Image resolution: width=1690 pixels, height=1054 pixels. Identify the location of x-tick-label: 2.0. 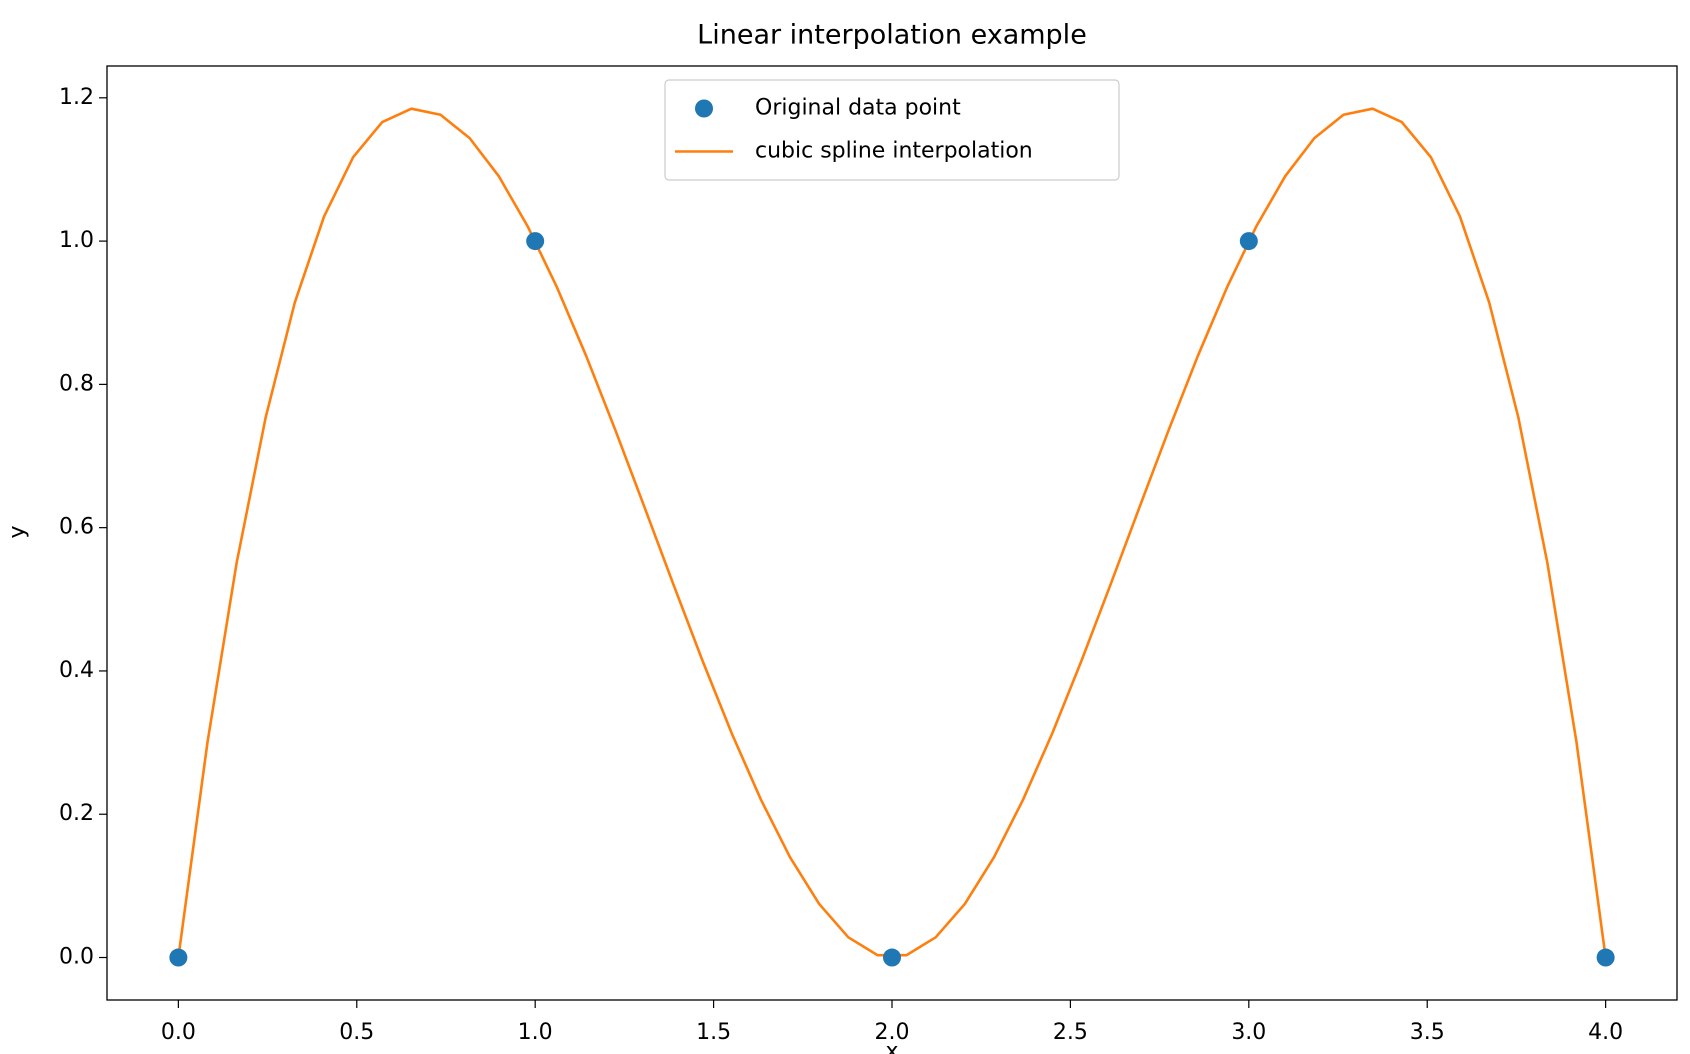
(892, 1032).